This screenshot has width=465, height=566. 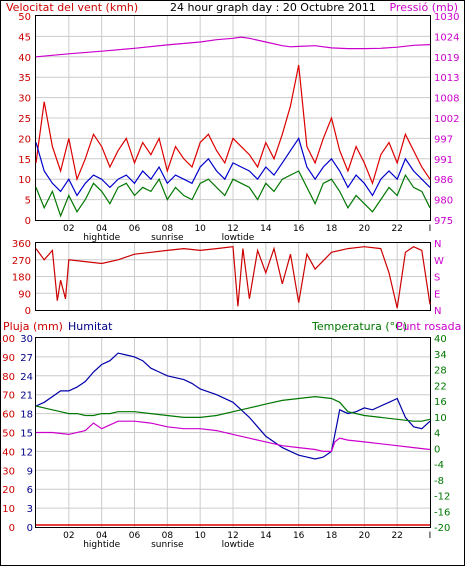 I want to click on panel3-left-axis-label-2: Humitat, so click(x=90, y=326).